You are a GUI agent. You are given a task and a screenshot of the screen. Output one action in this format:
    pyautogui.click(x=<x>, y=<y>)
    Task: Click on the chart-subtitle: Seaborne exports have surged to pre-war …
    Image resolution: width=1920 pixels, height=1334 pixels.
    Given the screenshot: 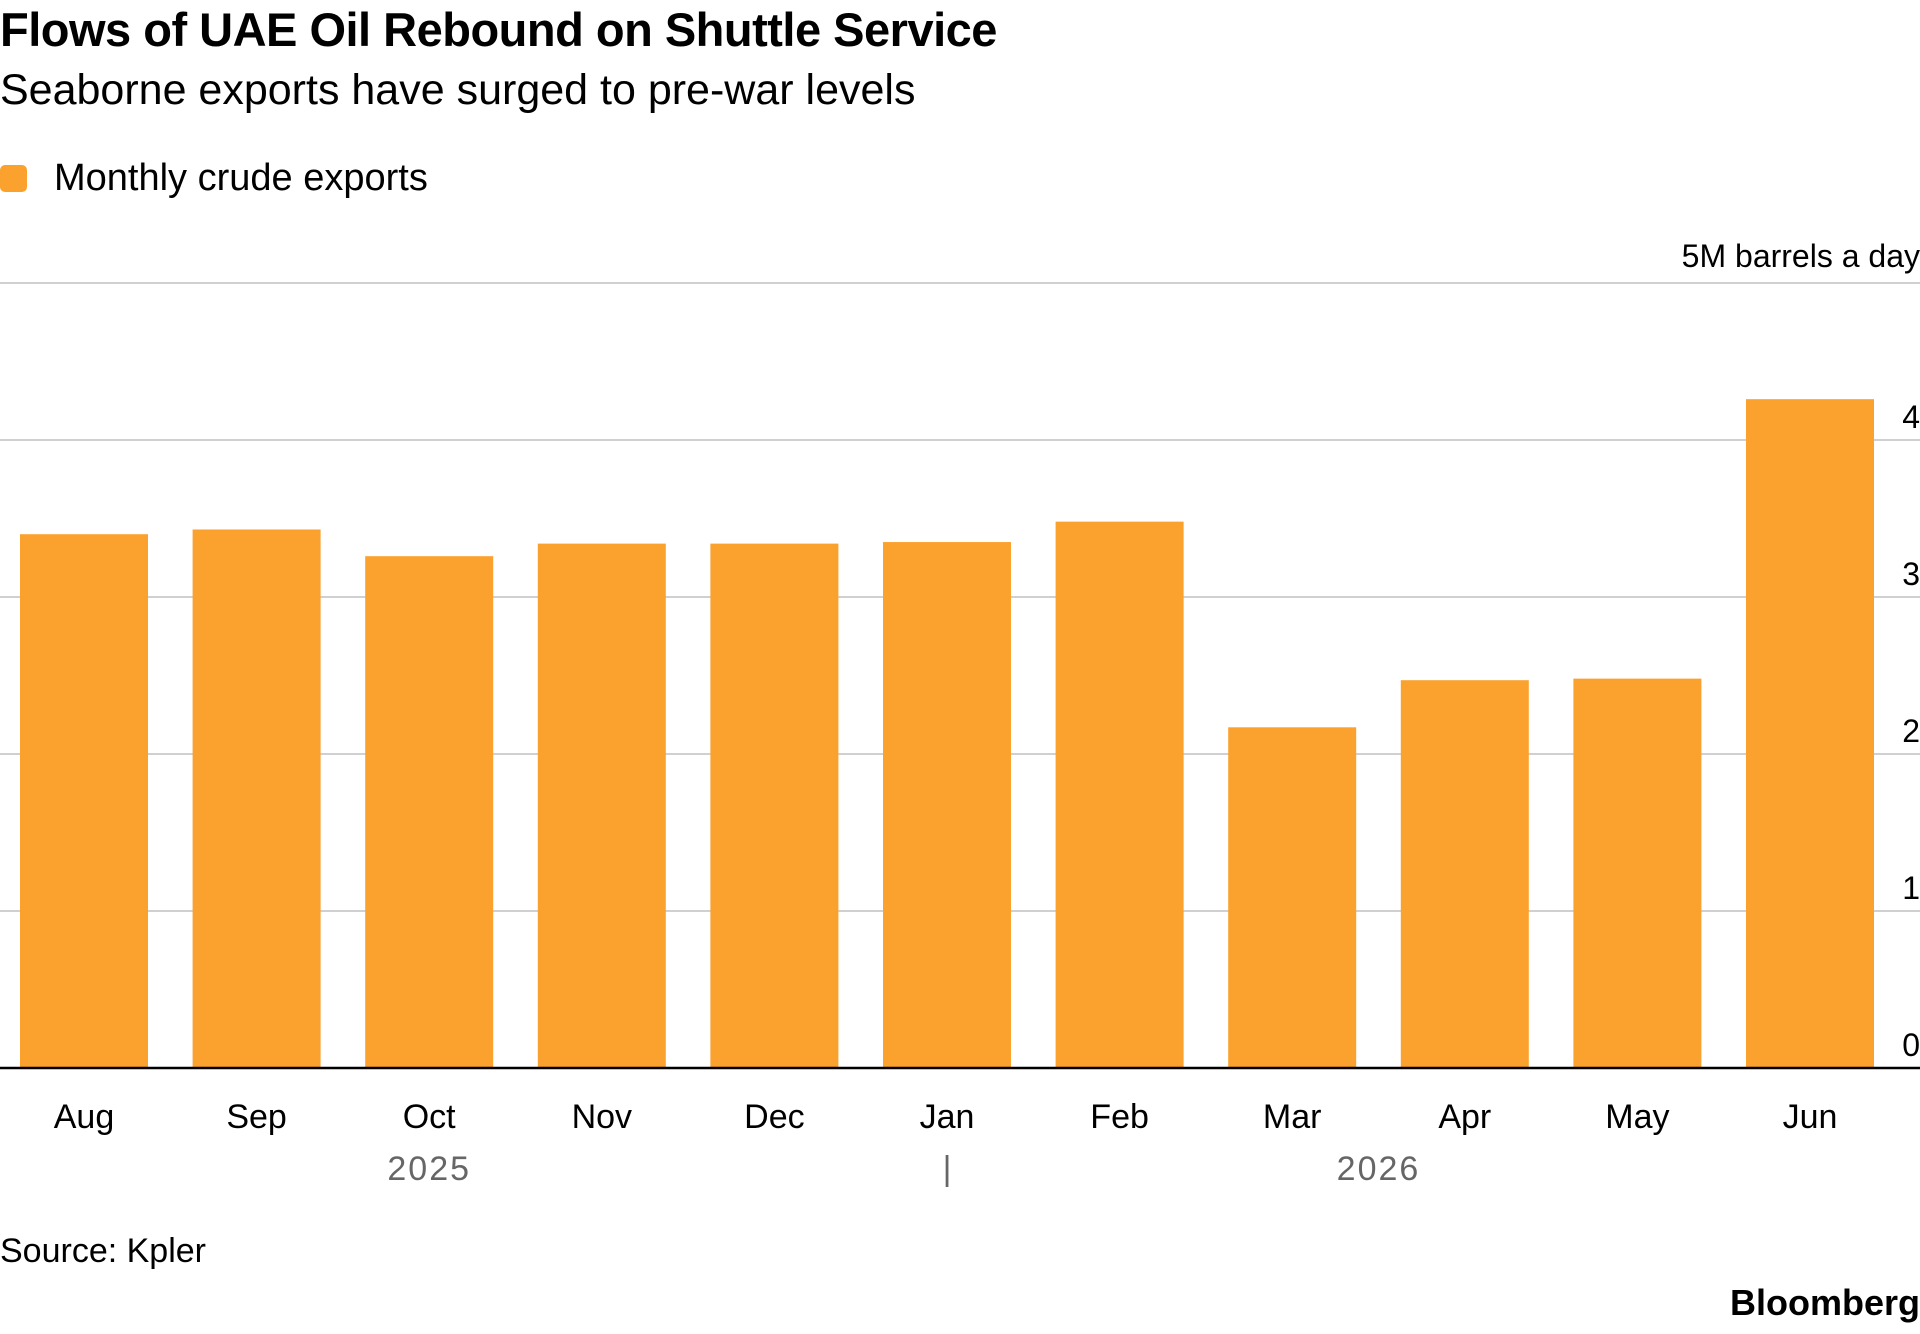 What is the action you would take?
    pyautogui.click(x=458, y=90)
    